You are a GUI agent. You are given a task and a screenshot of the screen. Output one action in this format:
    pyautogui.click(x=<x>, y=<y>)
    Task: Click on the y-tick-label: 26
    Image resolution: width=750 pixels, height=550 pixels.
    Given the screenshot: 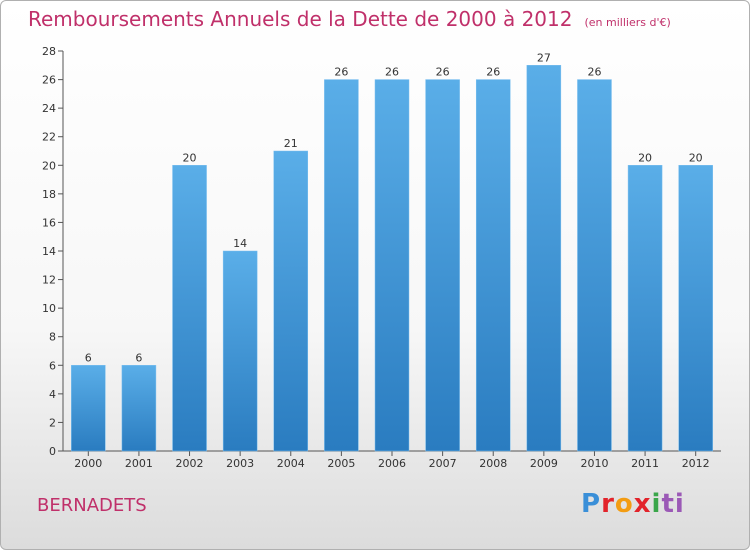 What is the action you would take?
    pyautogui.click(x=49, y=80)
    